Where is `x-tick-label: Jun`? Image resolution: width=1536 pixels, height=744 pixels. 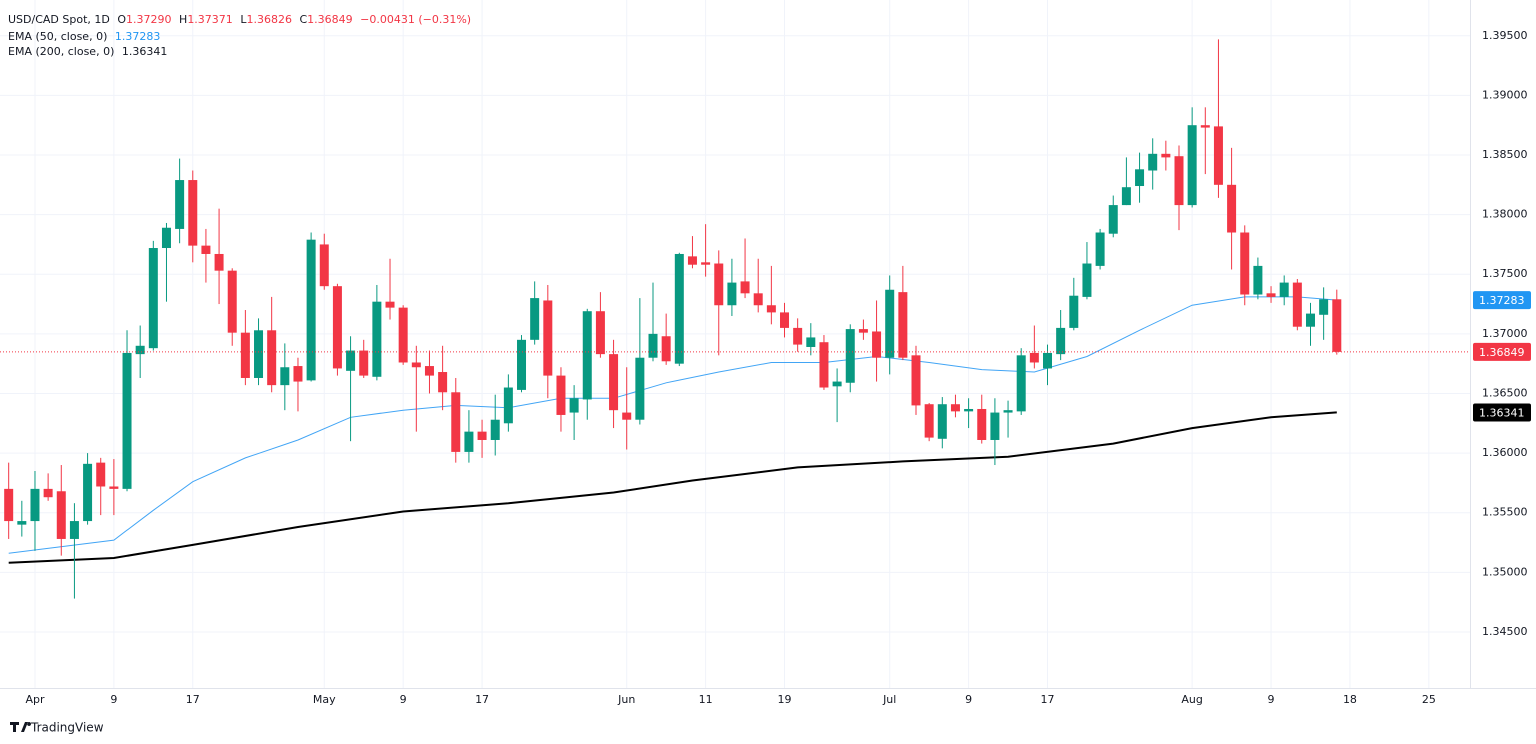
x-tick-label: Jun is located at coordinates (626, 699).